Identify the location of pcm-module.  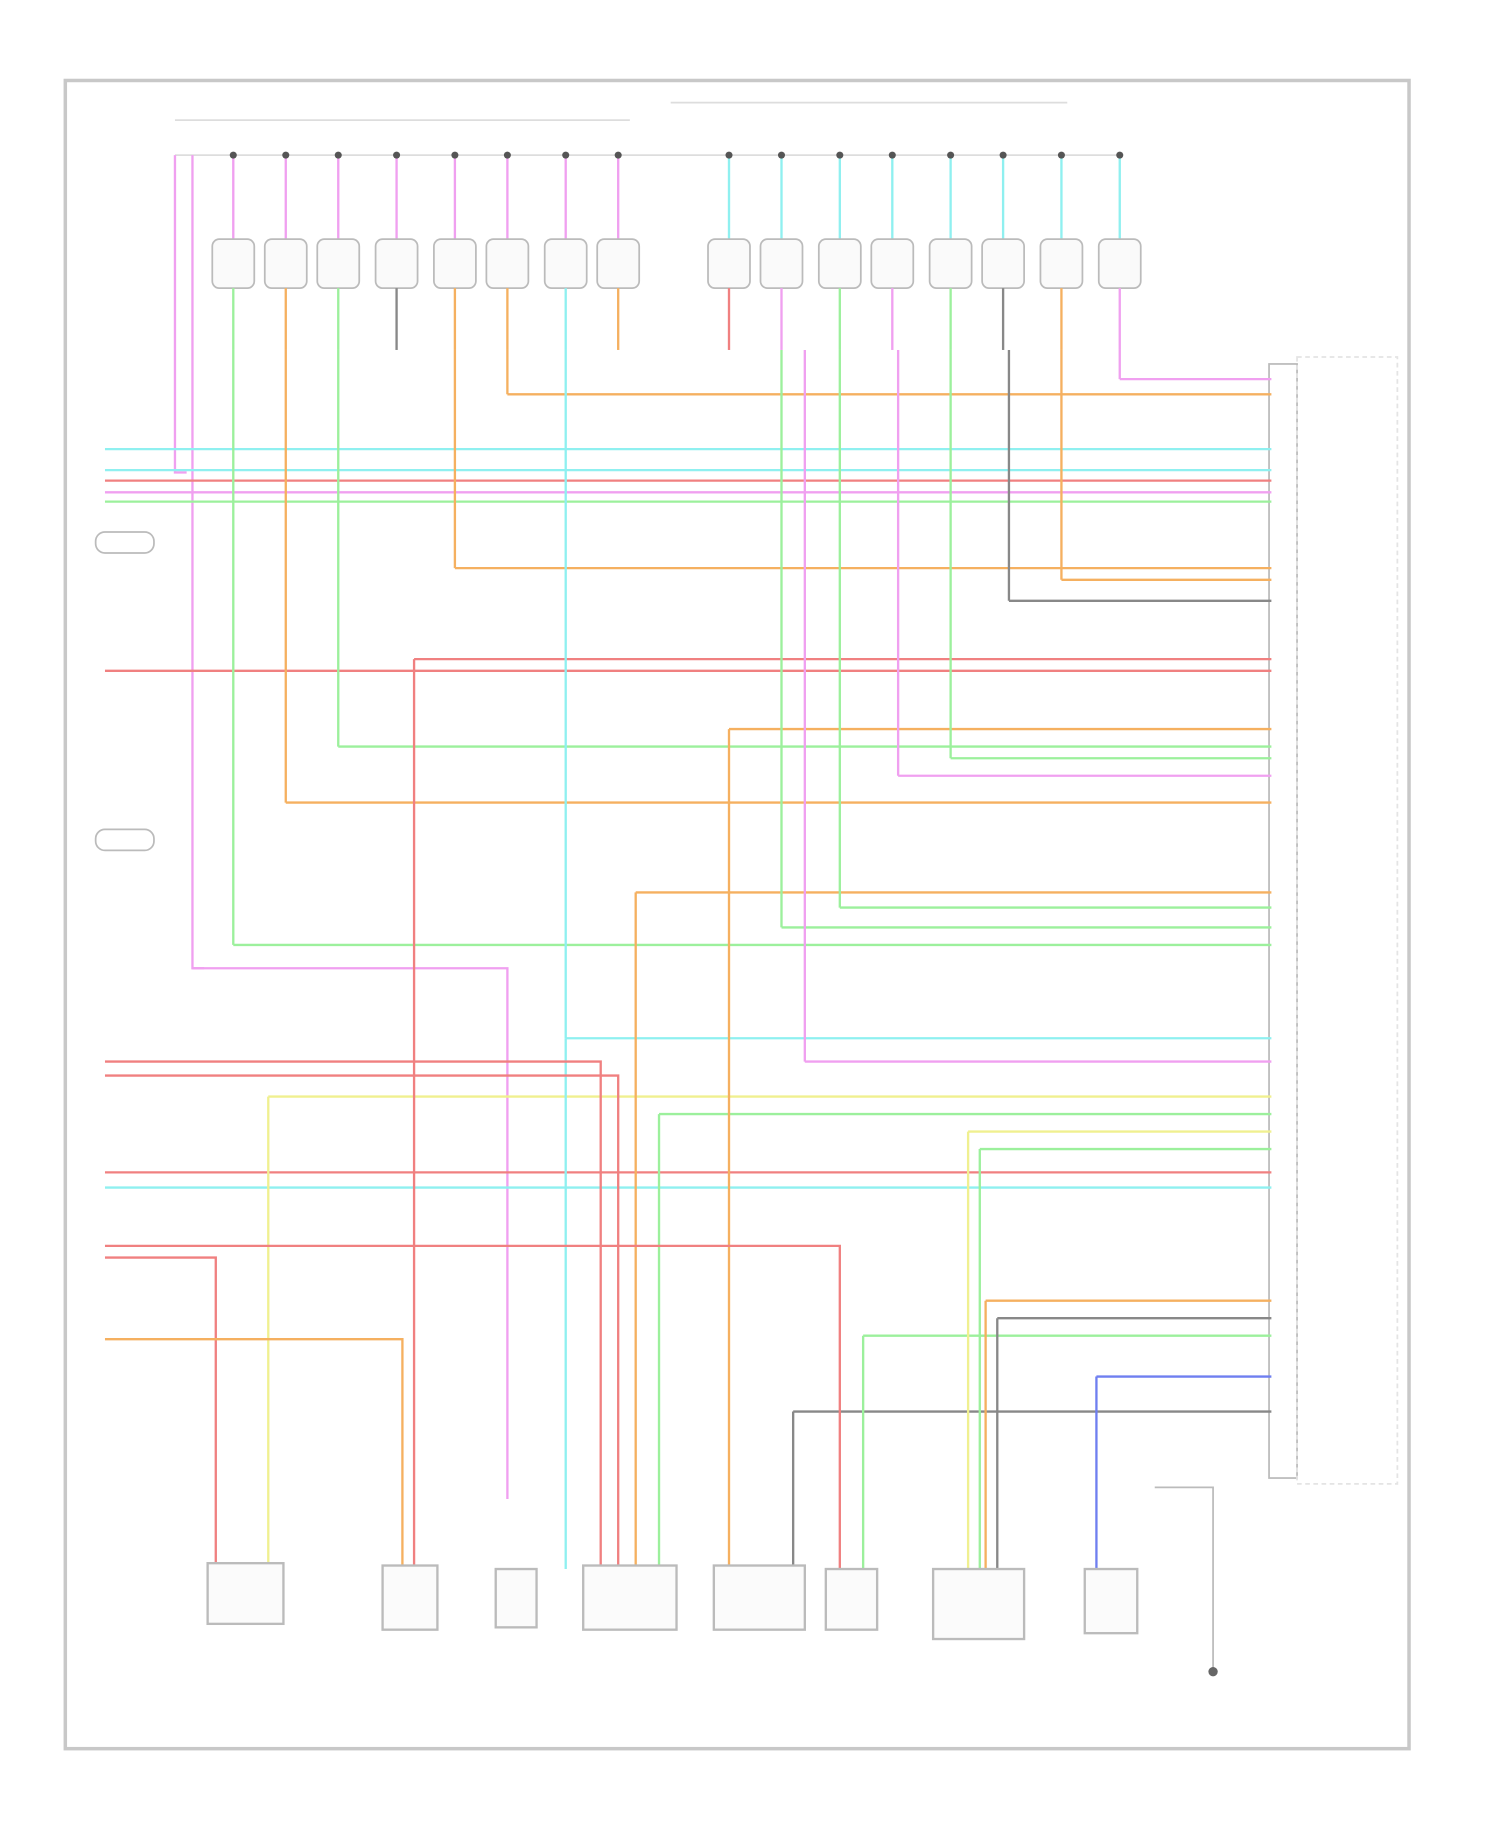
(1347, 920).